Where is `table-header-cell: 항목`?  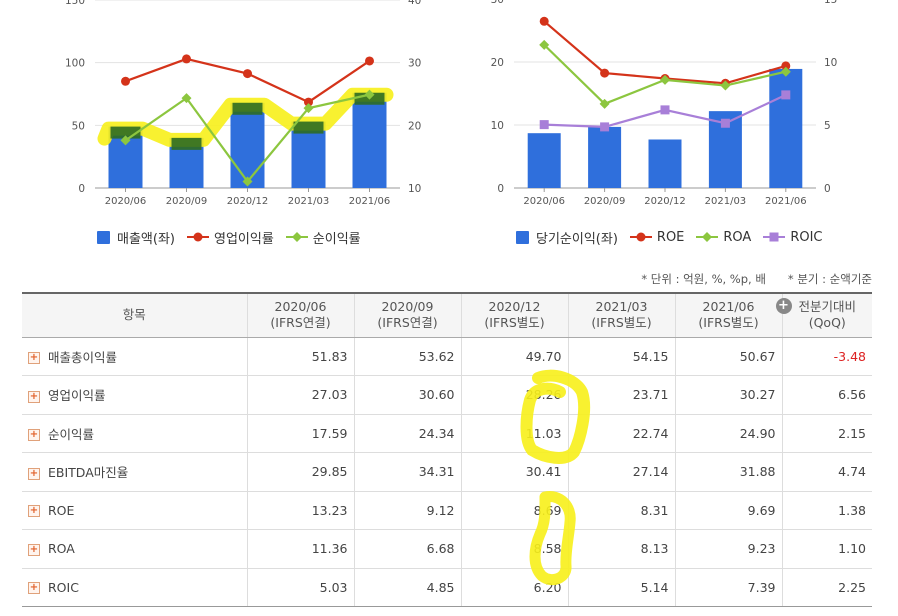
table-header-cell: 항목 is located at coordinates (134, 315).